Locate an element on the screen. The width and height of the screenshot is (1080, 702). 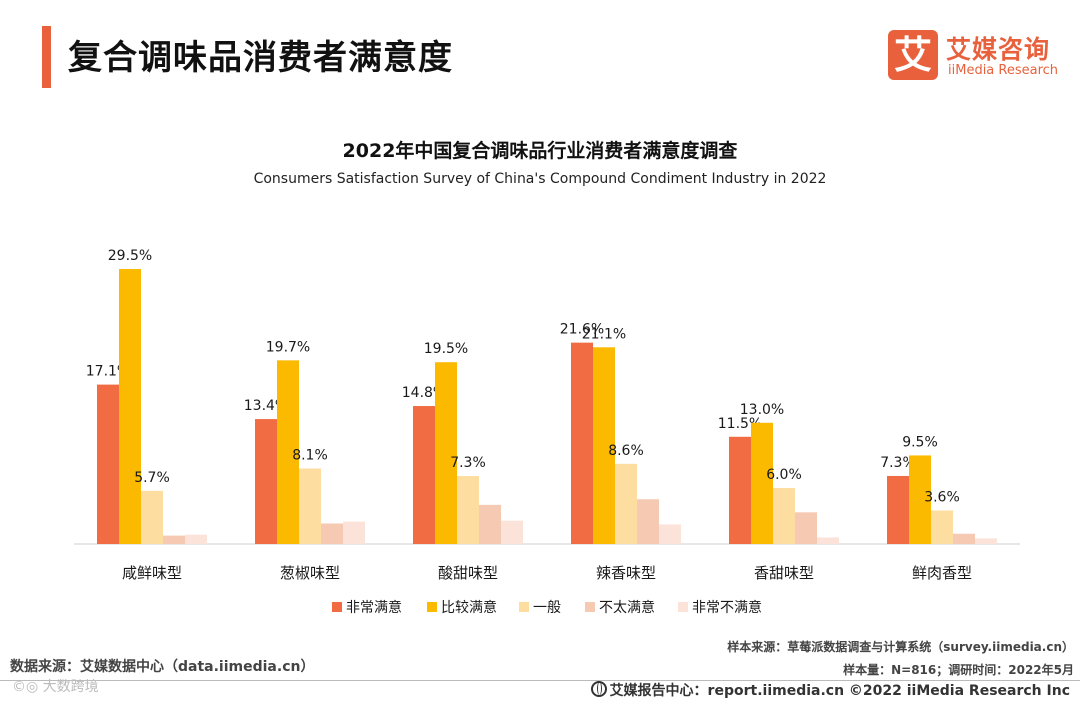
legend-label: 非常不满意 is located at coordinates (727, 607).